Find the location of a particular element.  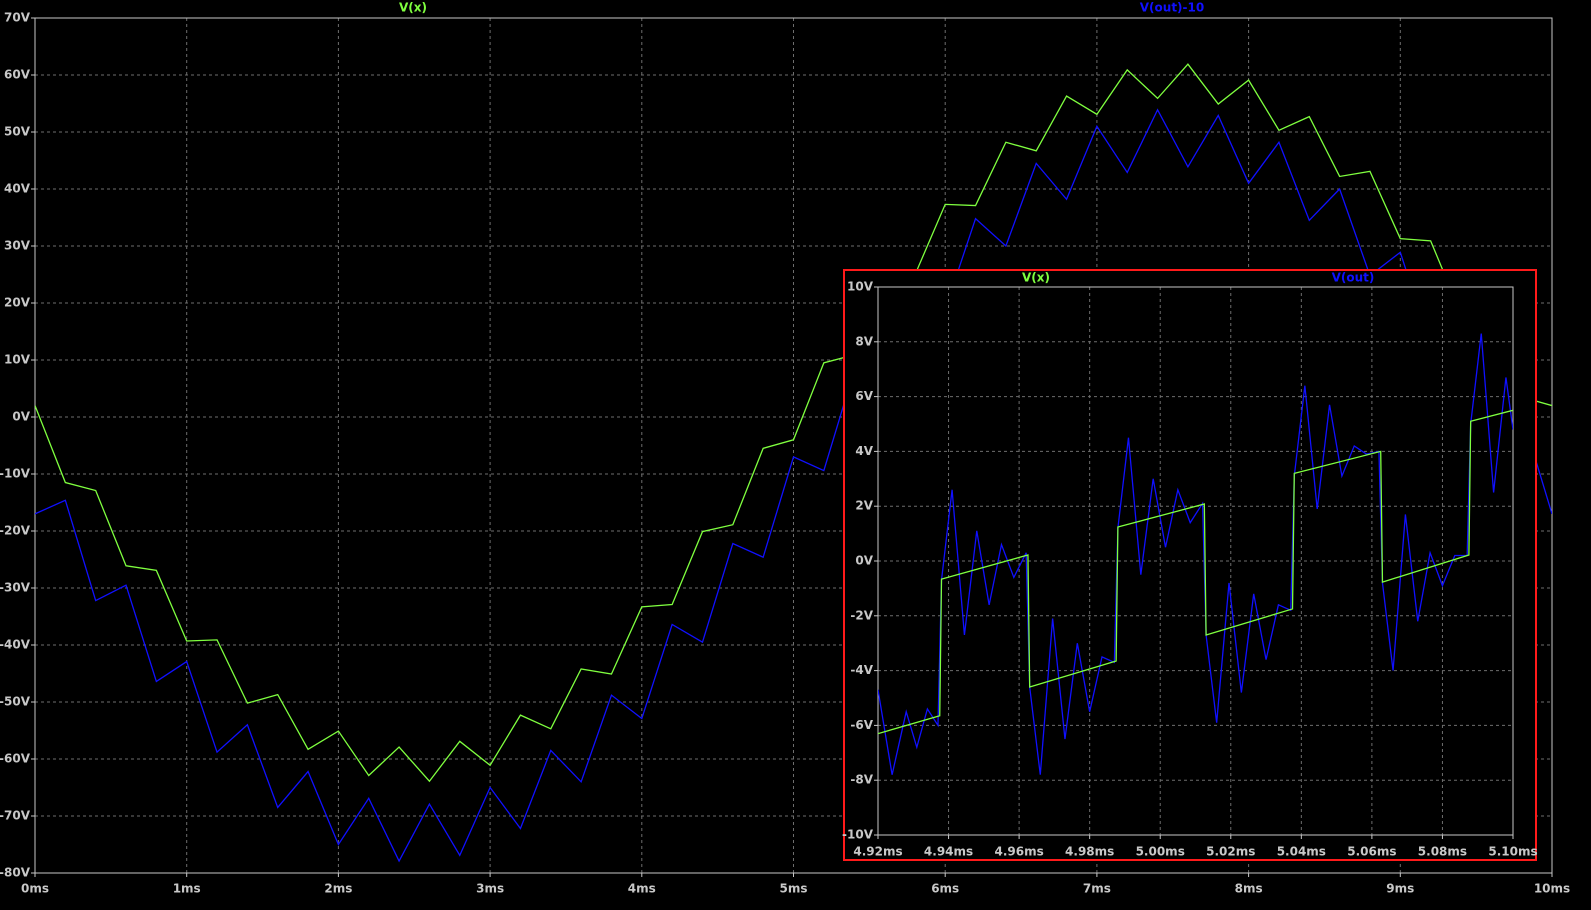

x-tick-label: 0ms is located at coordinates (35, 889).